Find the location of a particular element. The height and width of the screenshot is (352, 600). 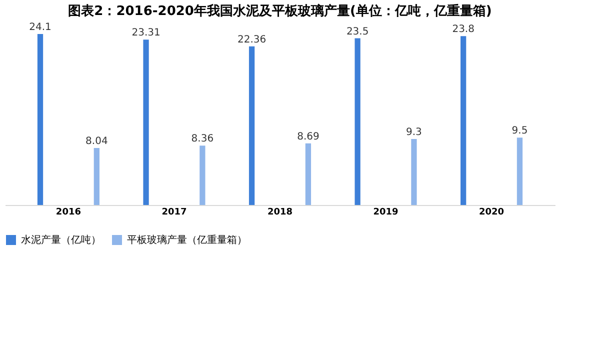

data-label: 24.1 is located at coordinates (40, 27).